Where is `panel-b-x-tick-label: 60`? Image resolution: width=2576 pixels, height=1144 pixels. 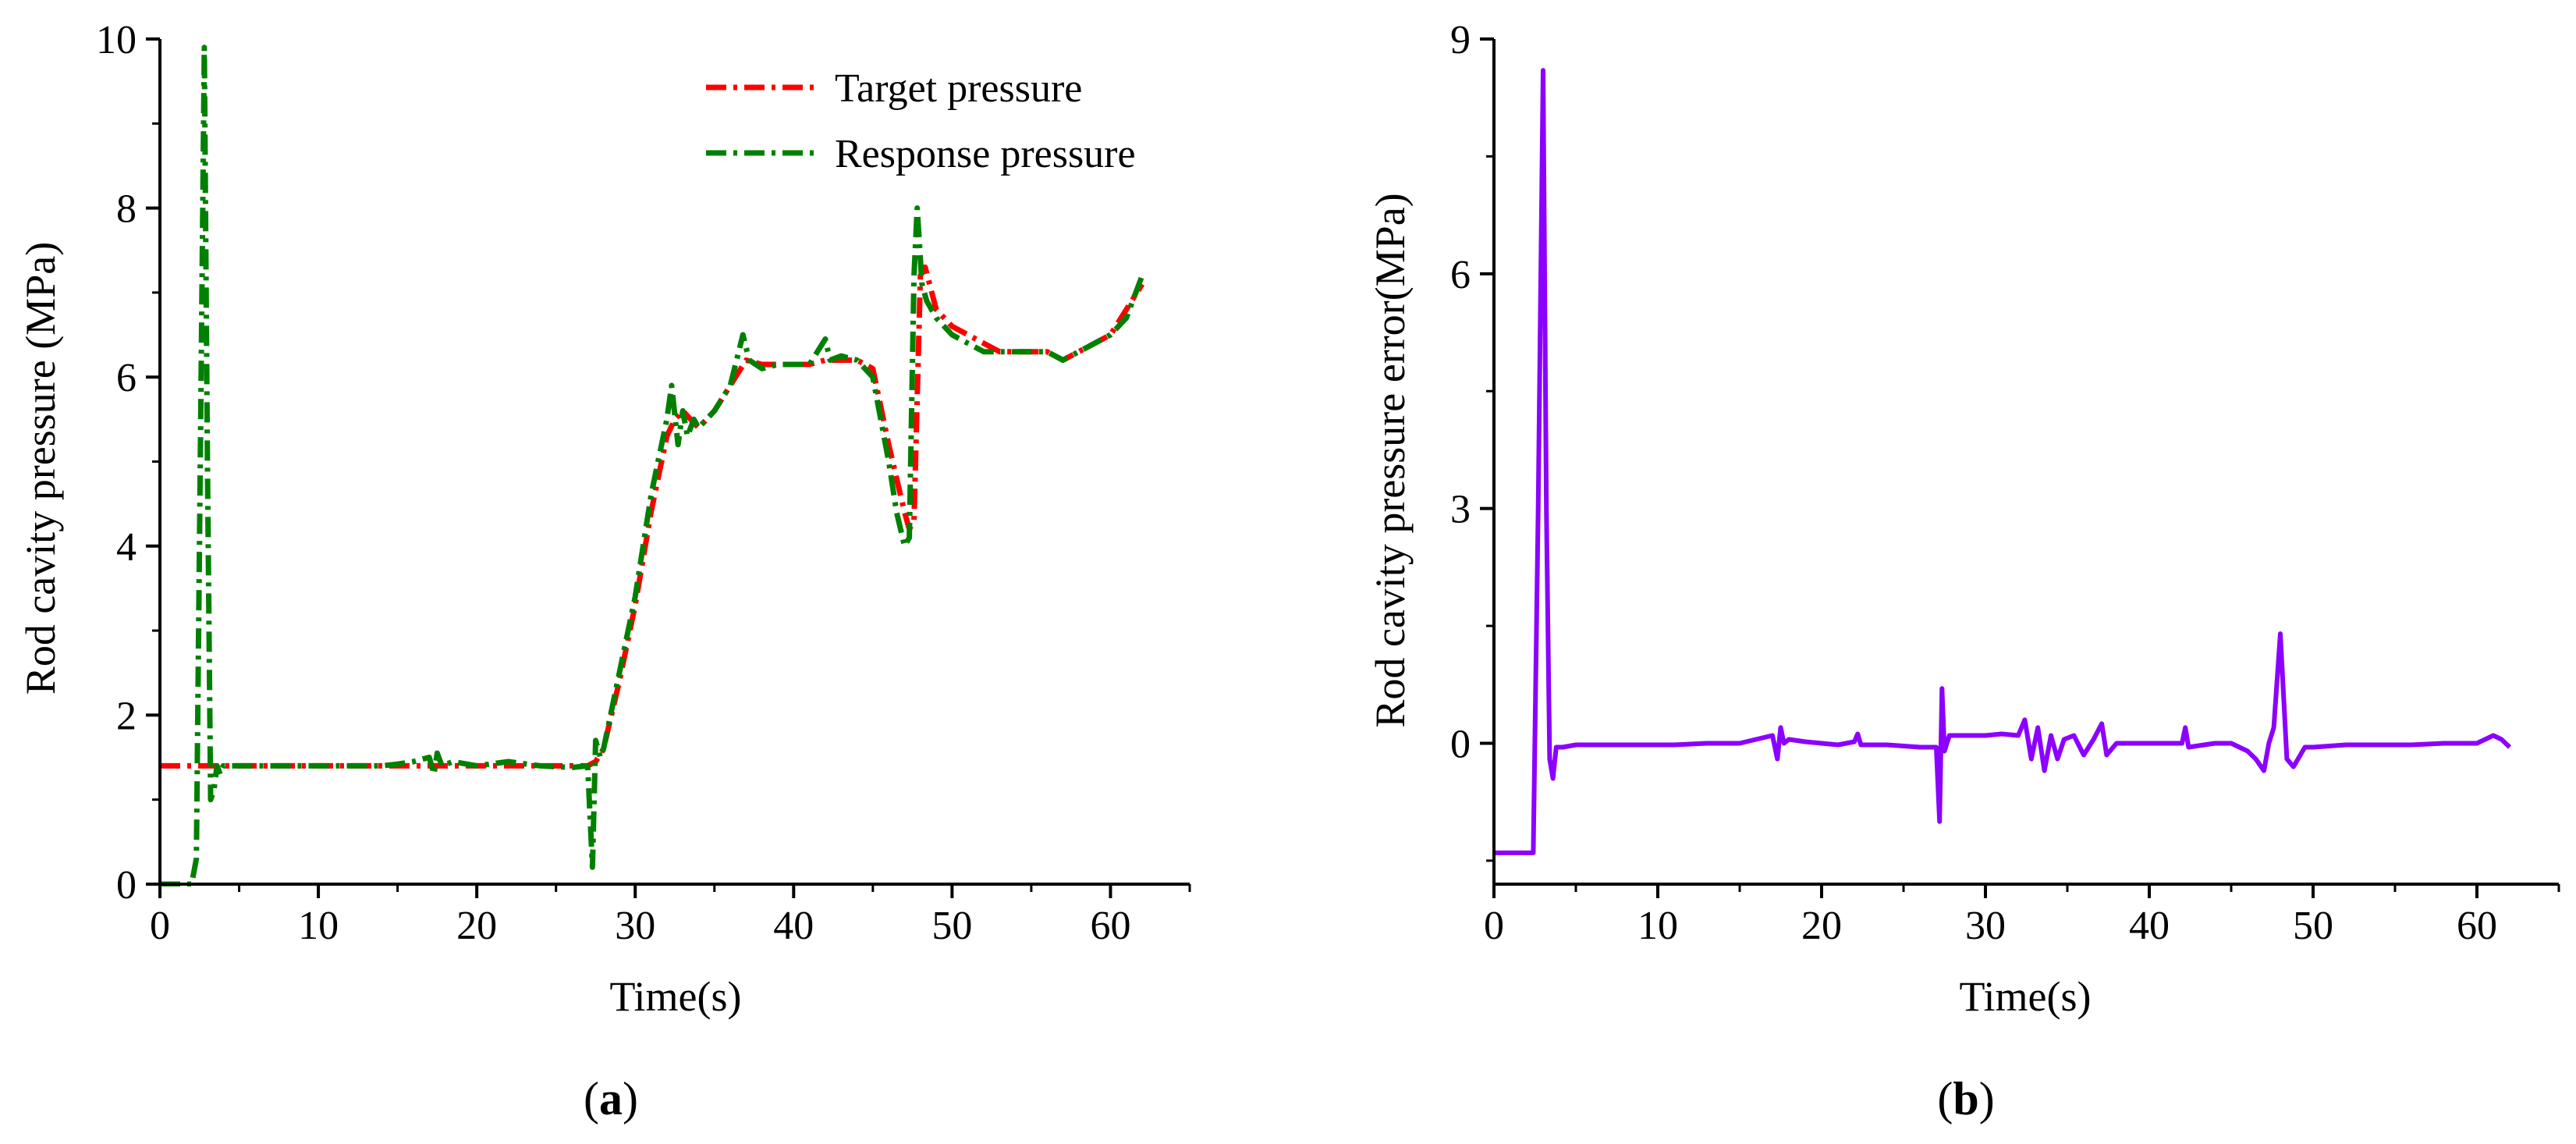
panel-b-x-tick-label: 60 is located at coordinates (2477, 926).